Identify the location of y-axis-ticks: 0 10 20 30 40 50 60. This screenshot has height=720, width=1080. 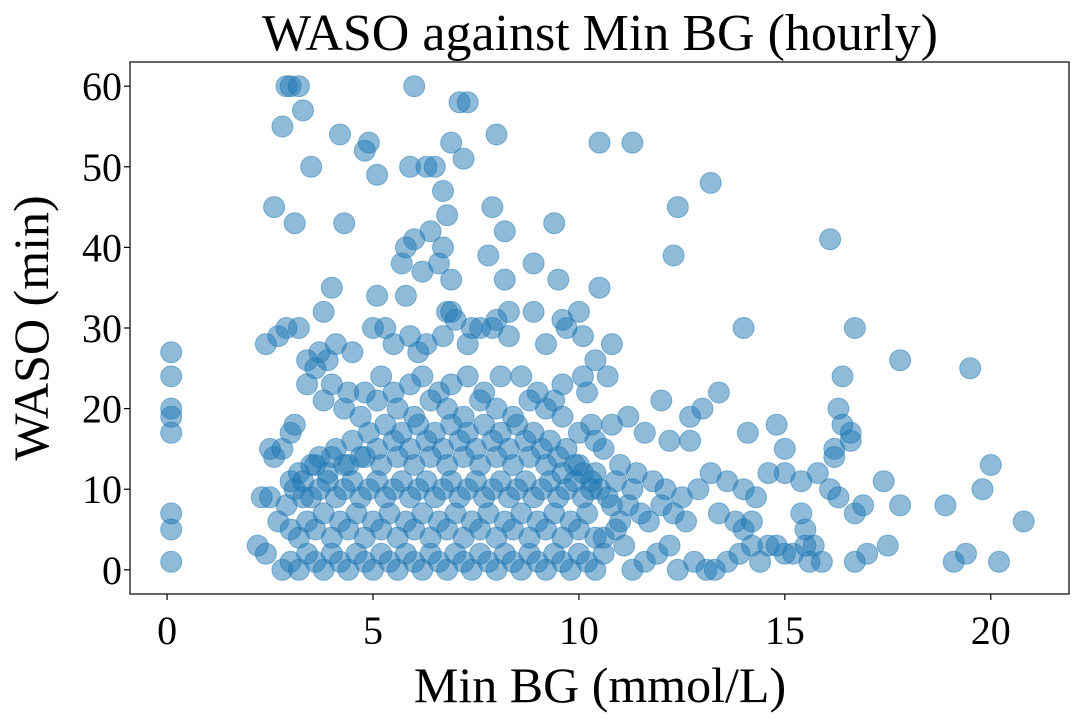
(106, 328).